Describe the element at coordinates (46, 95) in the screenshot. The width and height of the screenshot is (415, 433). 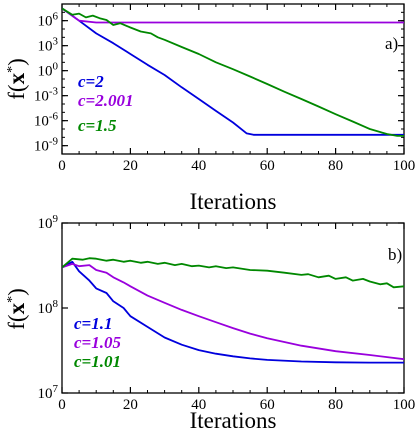
I see `y-tick-label: 10⁻³` at that location.